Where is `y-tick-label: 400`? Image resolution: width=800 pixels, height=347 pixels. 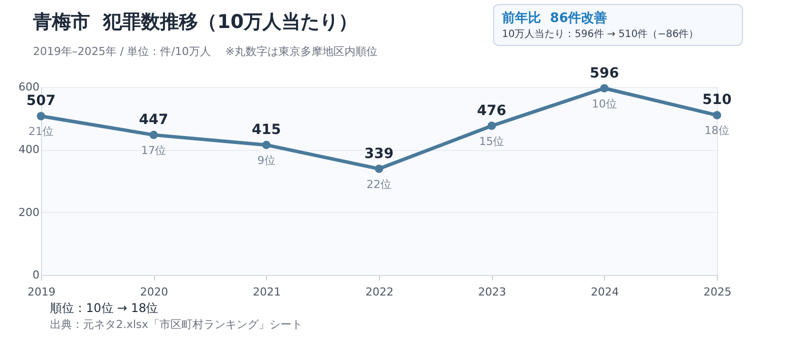 y-tick-label: 400 is located at coordinates (29, 149).